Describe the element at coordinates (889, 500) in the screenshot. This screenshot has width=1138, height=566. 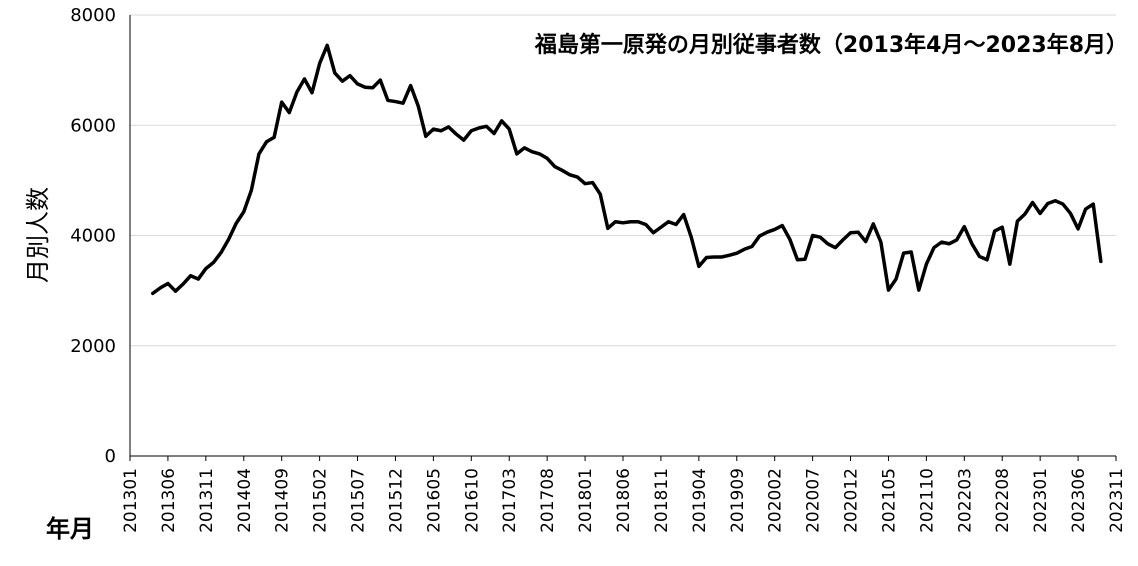
I see `x-tick-label: 202105` at that location.